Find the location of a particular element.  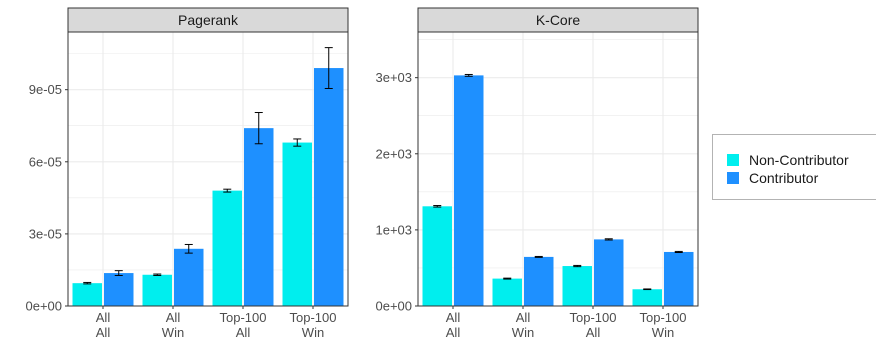

y-tick-label: 1e+03 is located at coordinates (393, 229).